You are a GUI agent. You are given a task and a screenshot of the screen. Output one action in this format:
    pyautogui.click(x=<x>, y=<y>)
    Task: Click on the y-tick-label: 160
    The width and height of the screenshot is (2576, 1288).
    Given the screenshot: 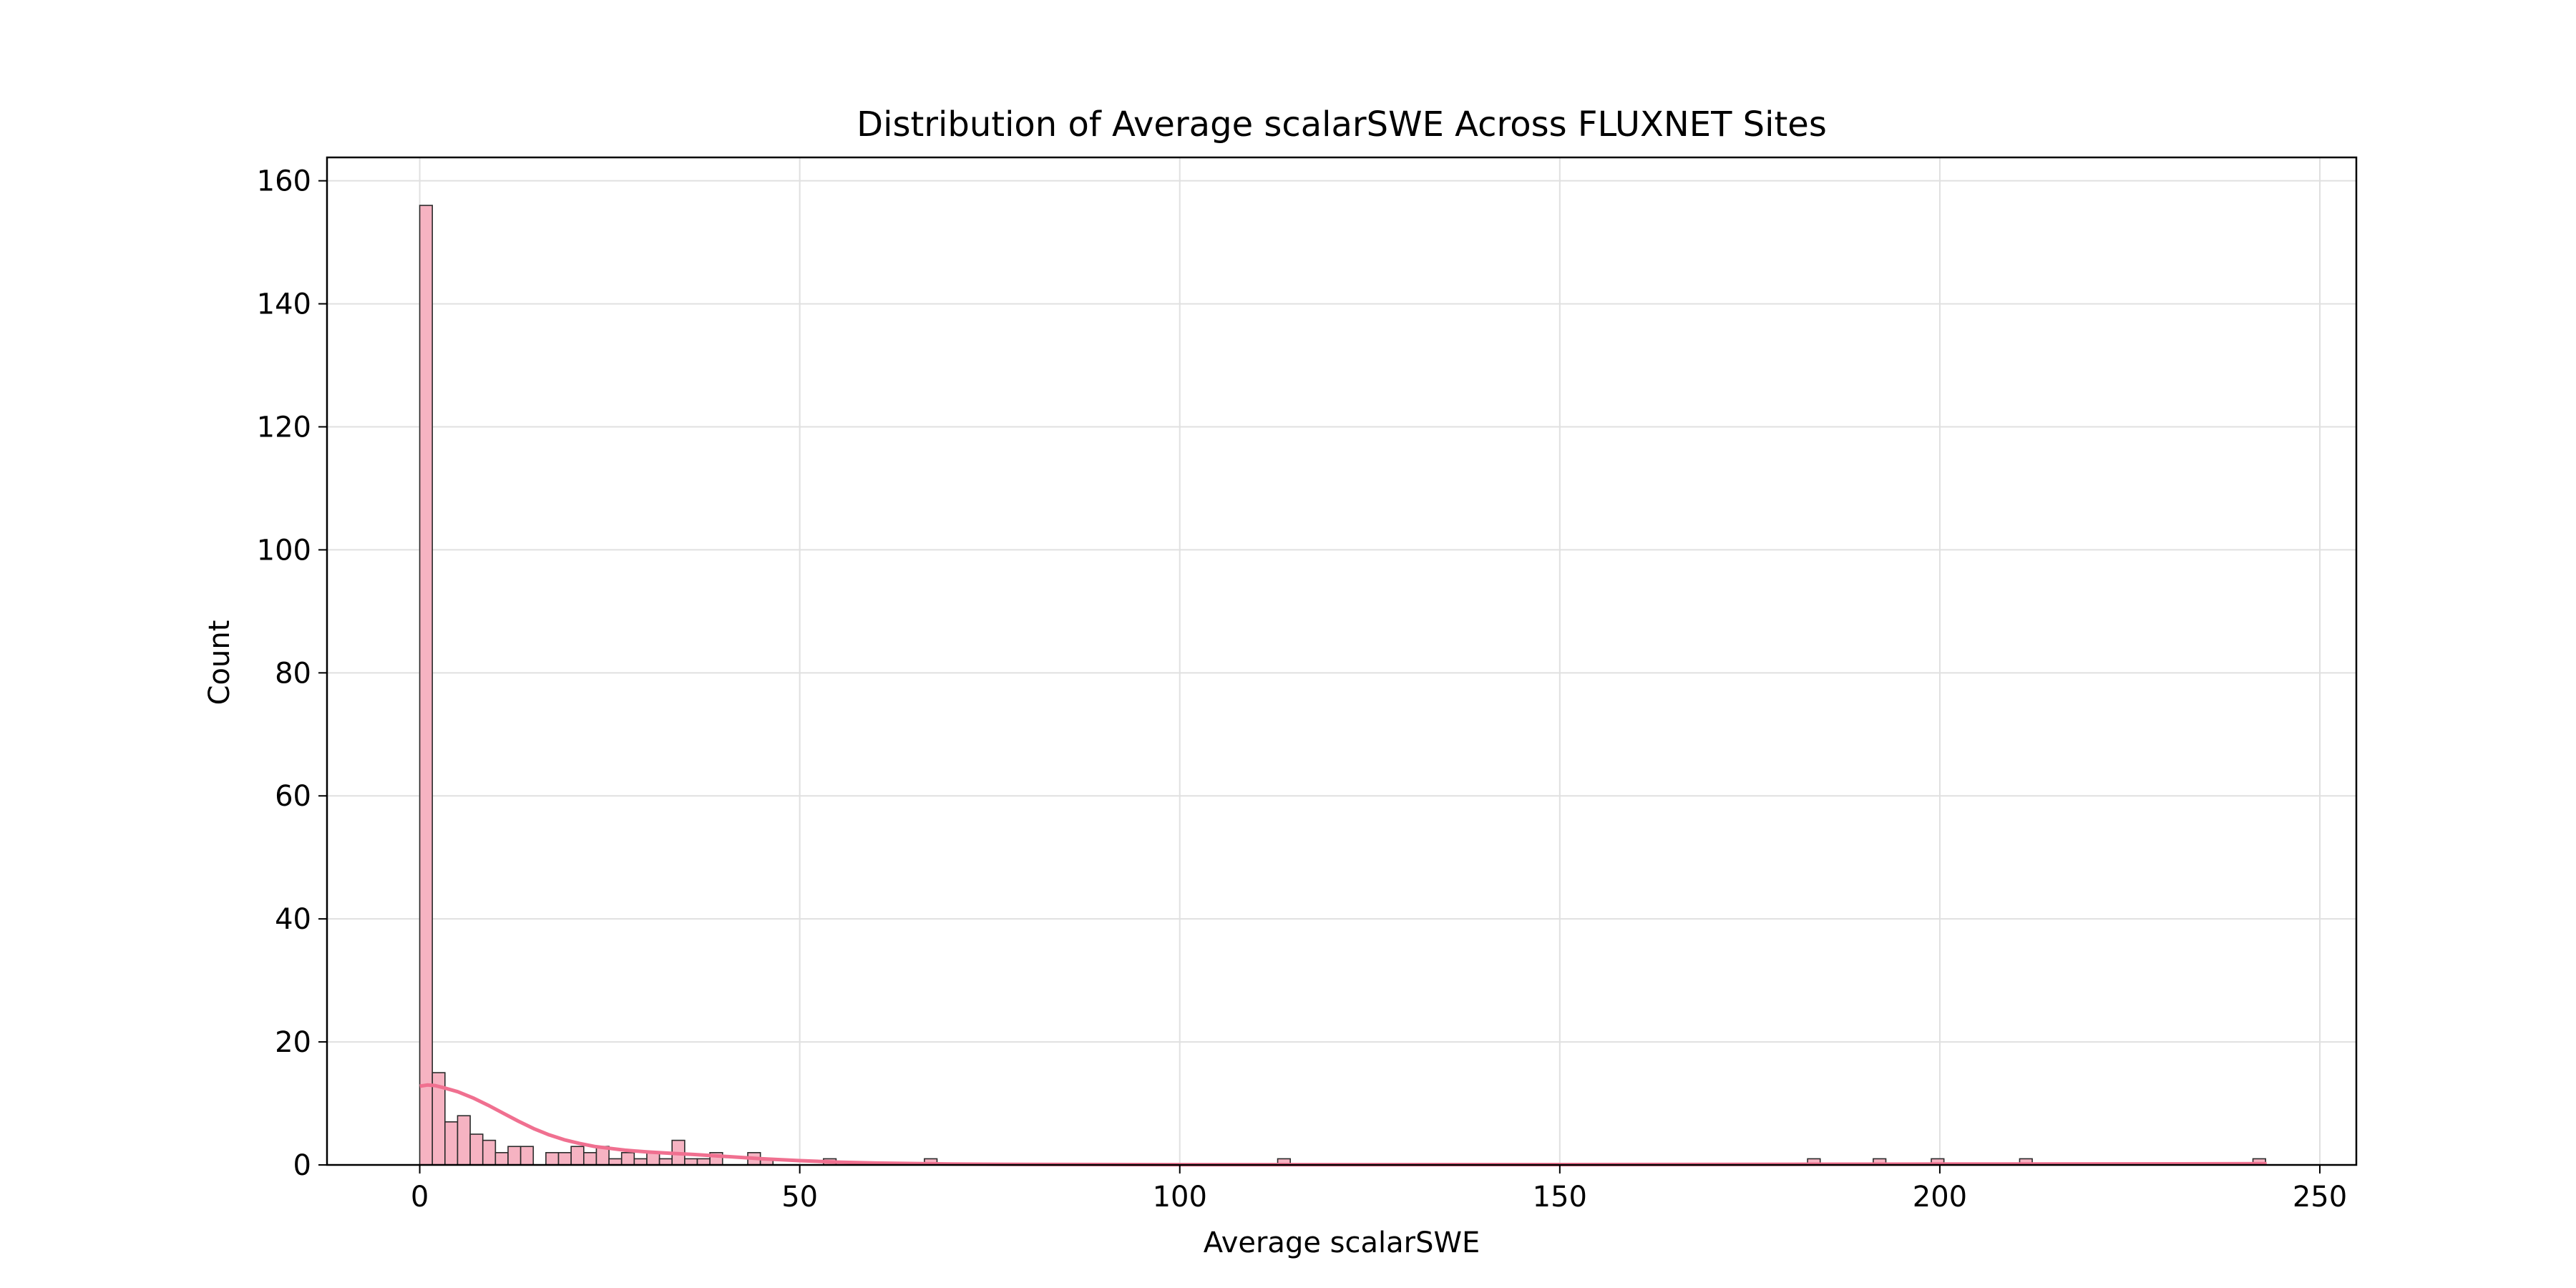 What is the action you would take?
    pyautogui.click(x=284, y=181)
    